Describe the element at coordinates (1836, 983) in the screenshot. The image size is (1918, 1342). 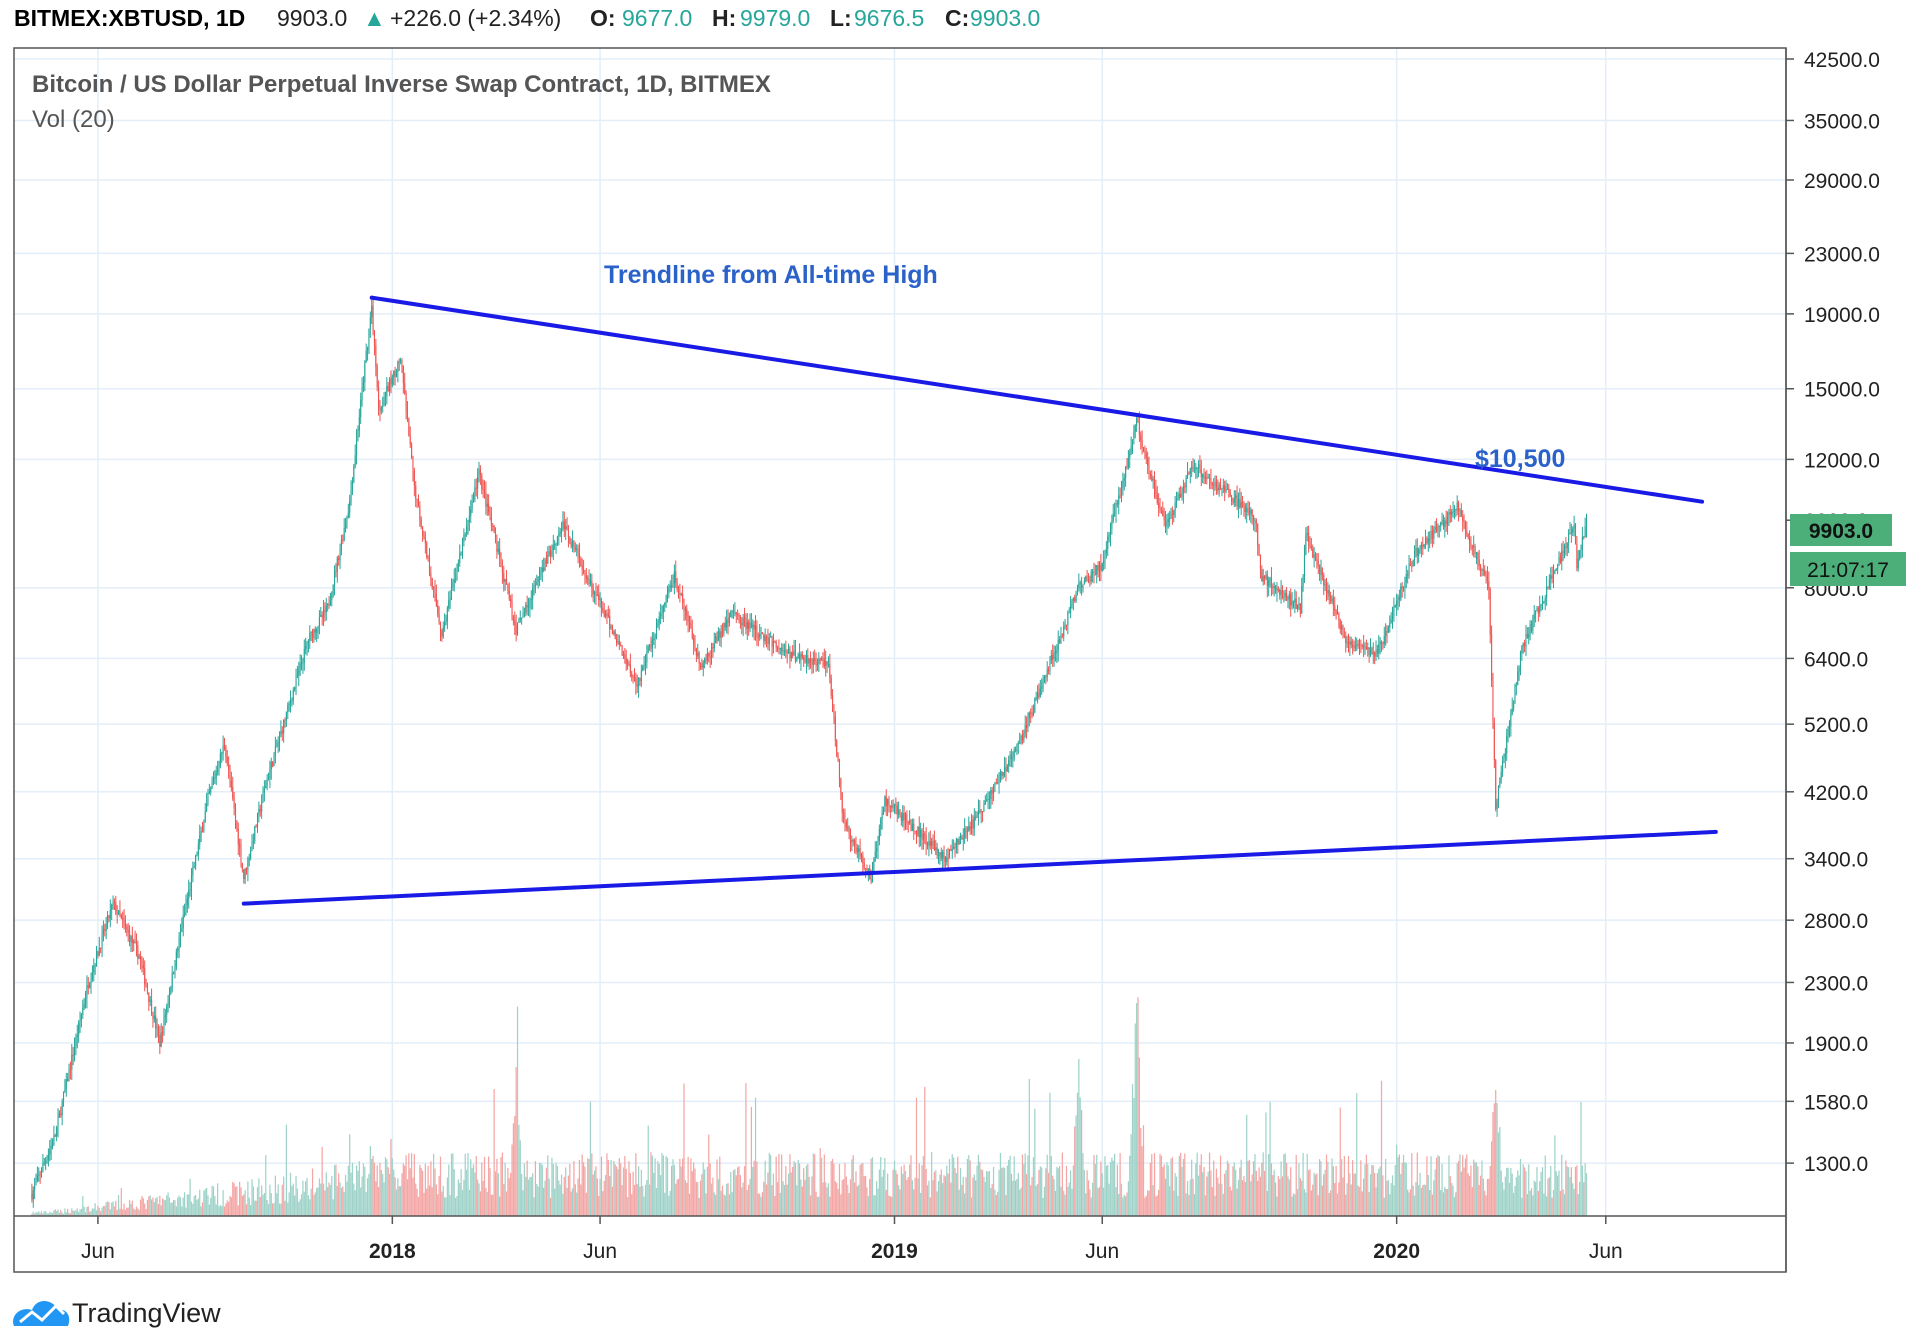
I see `y-tick-label: 2300.0` at that location.